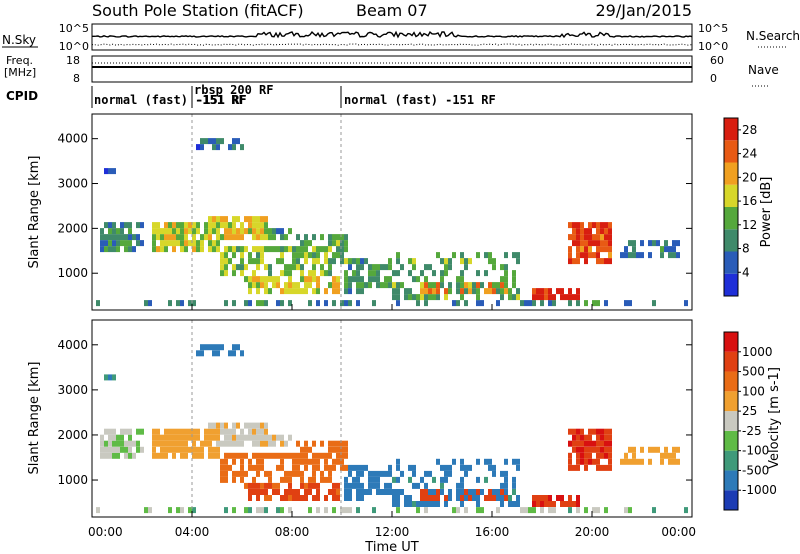  Describe the element at coordinates (750, 421) in the screenshot. I see `velocity-colorbar: 1000 500 100 25 -25 -100 -500 -1000` at that location.